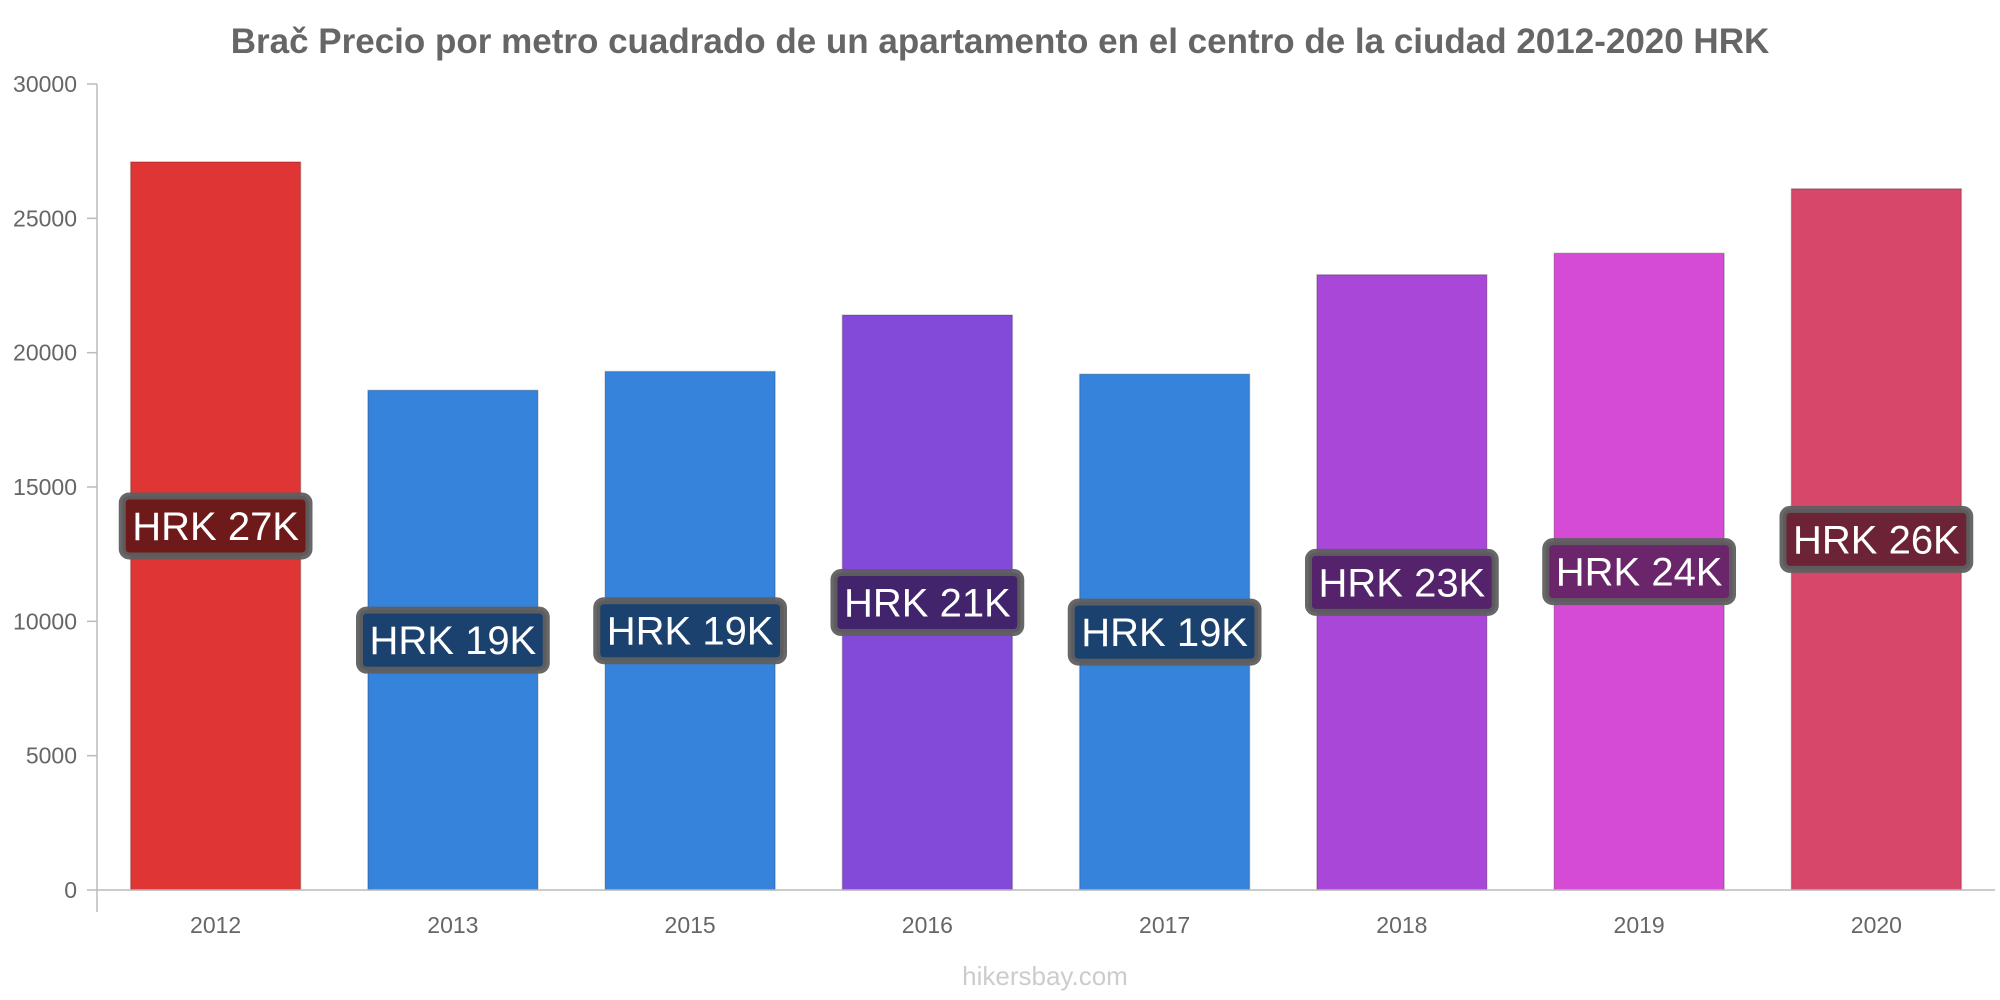 The height and width of the screenshot is (1000, 2000). I want to click on y-tick-label: 0, so click(70, 890).